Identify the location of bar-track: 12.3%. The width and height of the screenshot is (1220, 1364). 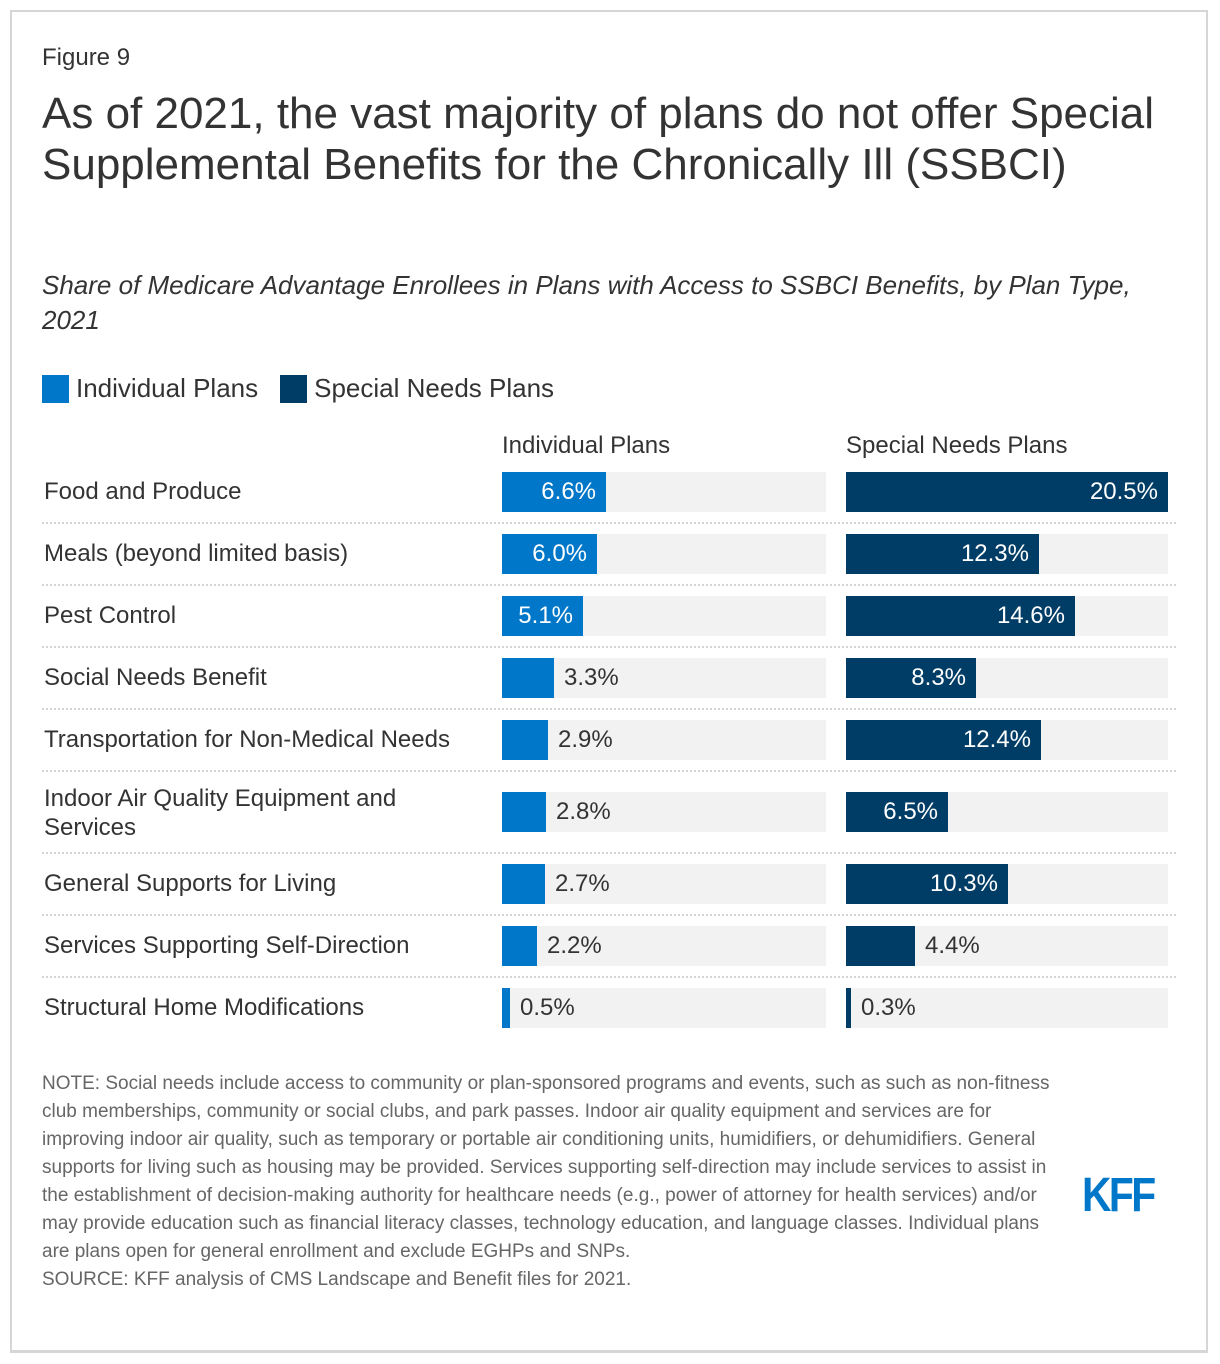
(1007, 554).